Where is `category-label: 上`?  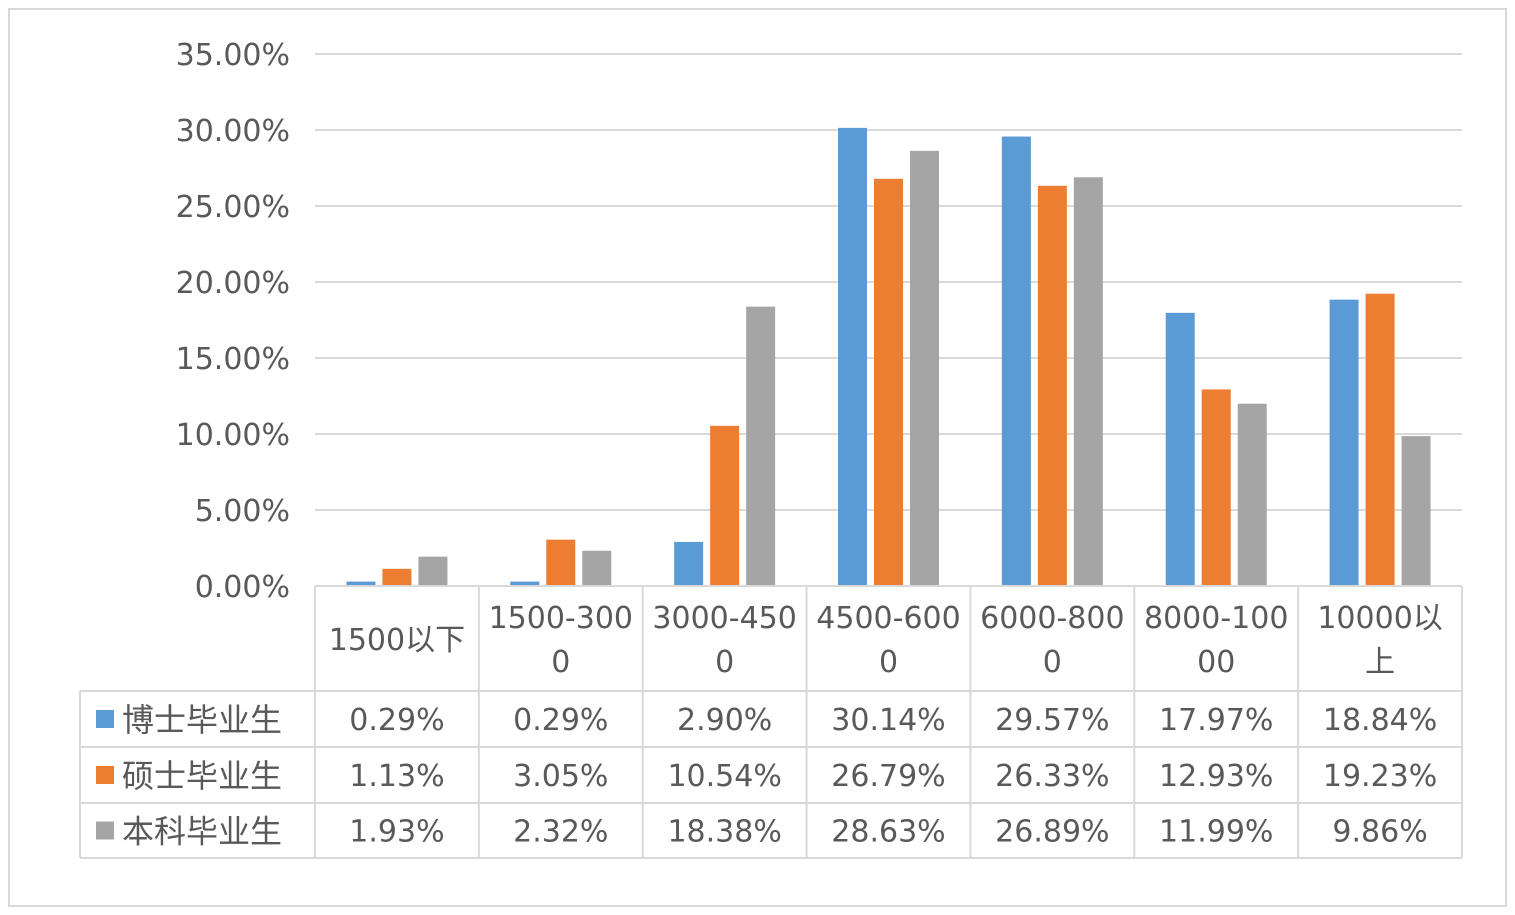
category-label: 上 is located at coordinates (1380, 662).